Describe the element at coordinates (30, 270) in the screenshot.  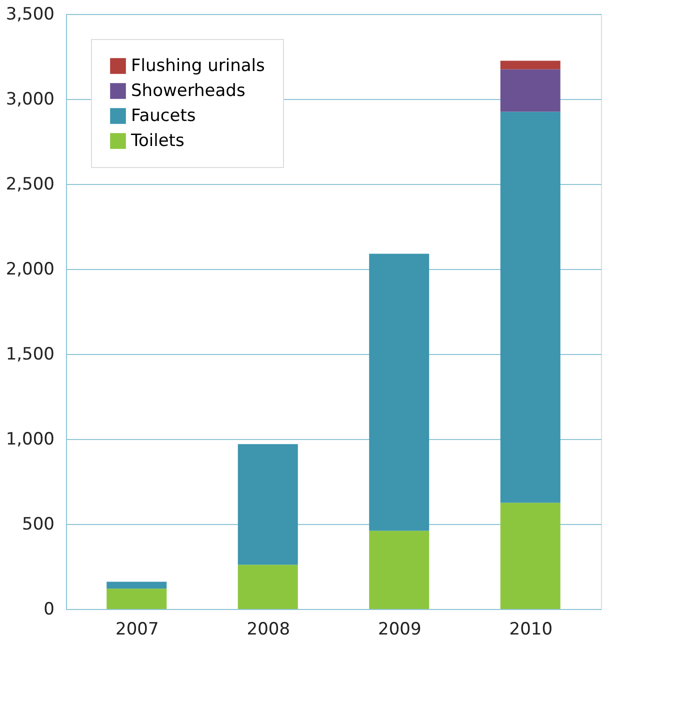
I see `y-tick-label: 2,000` at that location.